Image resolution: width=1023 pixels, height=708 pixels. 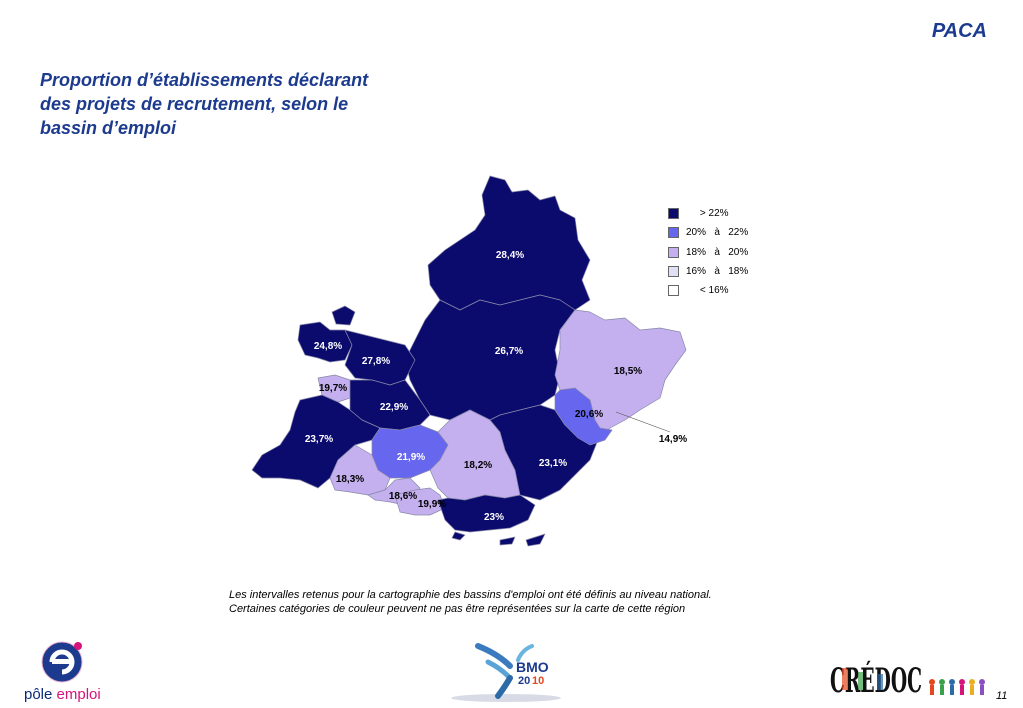 I want to click on zone-center, so click(x=490, y=357).